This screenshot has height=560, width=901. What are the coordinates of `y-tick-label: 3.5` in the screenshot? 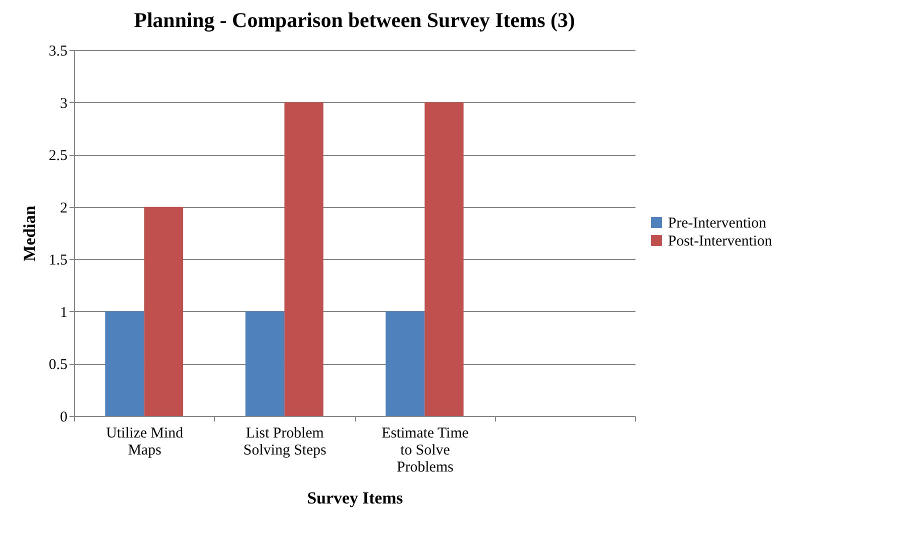 It's located at (58, 52).